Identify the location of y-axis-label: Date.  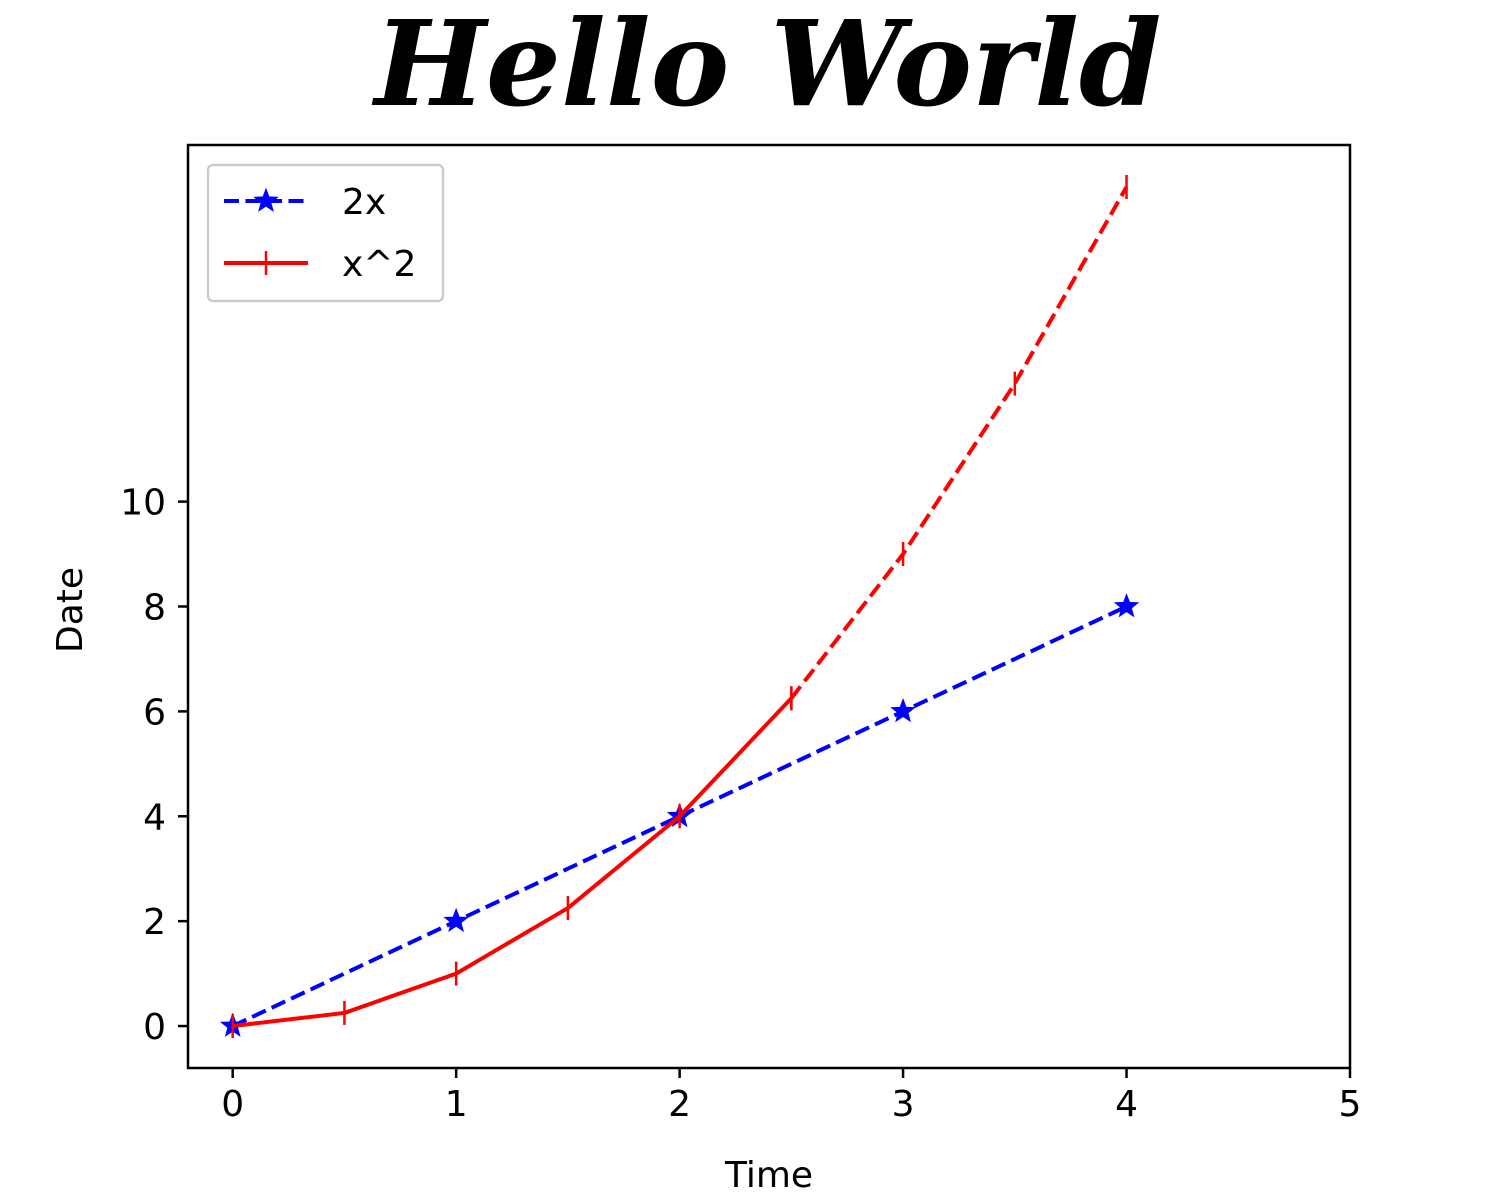
(70, 610).